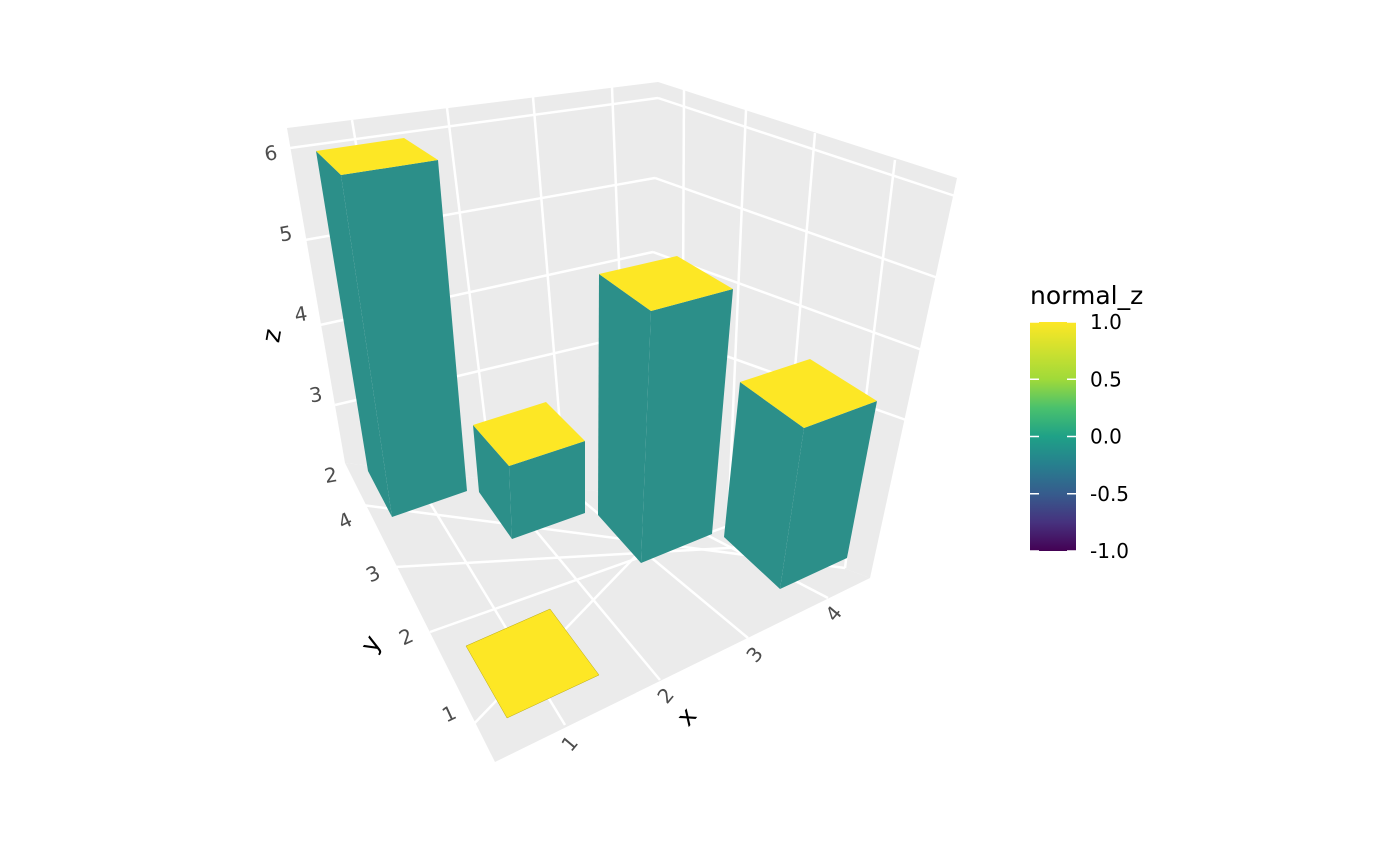 The image size is (1400, 866). I want to click on legend-label: 0.0, so click(1106, 437).